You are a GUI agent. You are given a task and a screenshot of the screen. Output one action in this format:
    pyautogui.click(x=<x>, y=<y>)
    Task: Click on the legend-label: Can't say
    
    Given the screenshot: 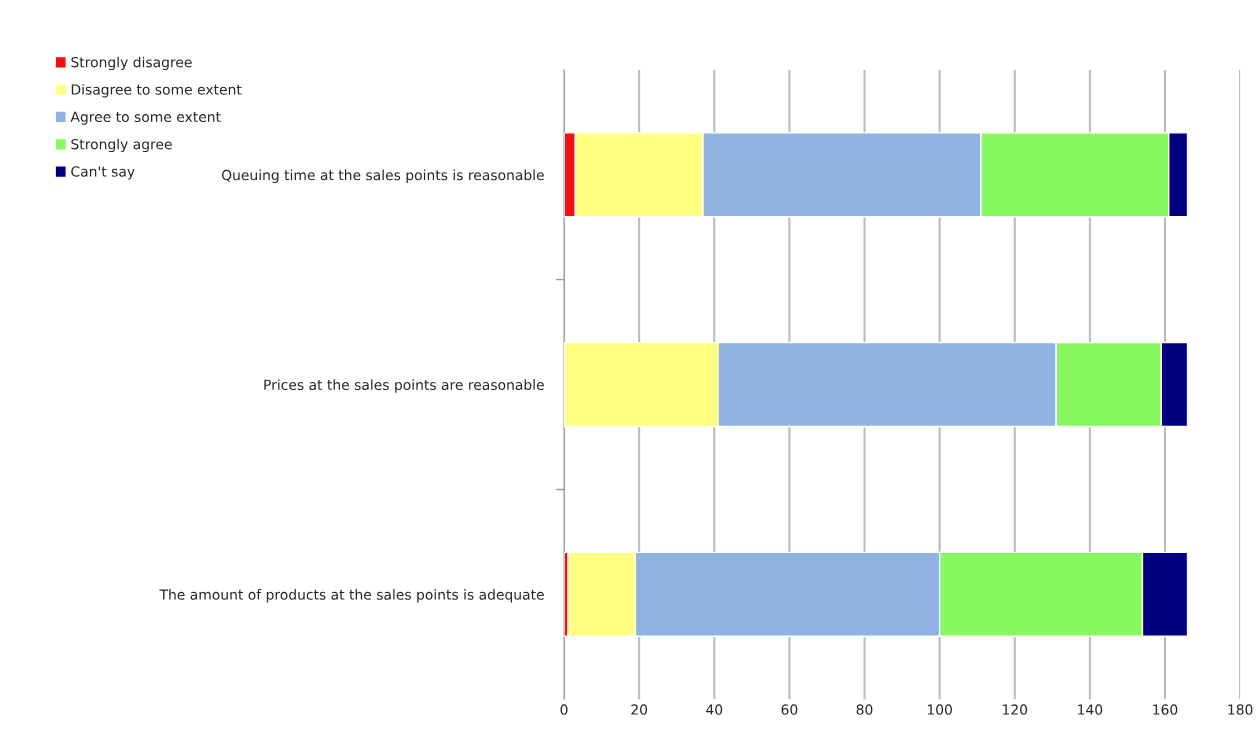 What is the action you would take?
    pyautogui.click(x=103, y=173)
    